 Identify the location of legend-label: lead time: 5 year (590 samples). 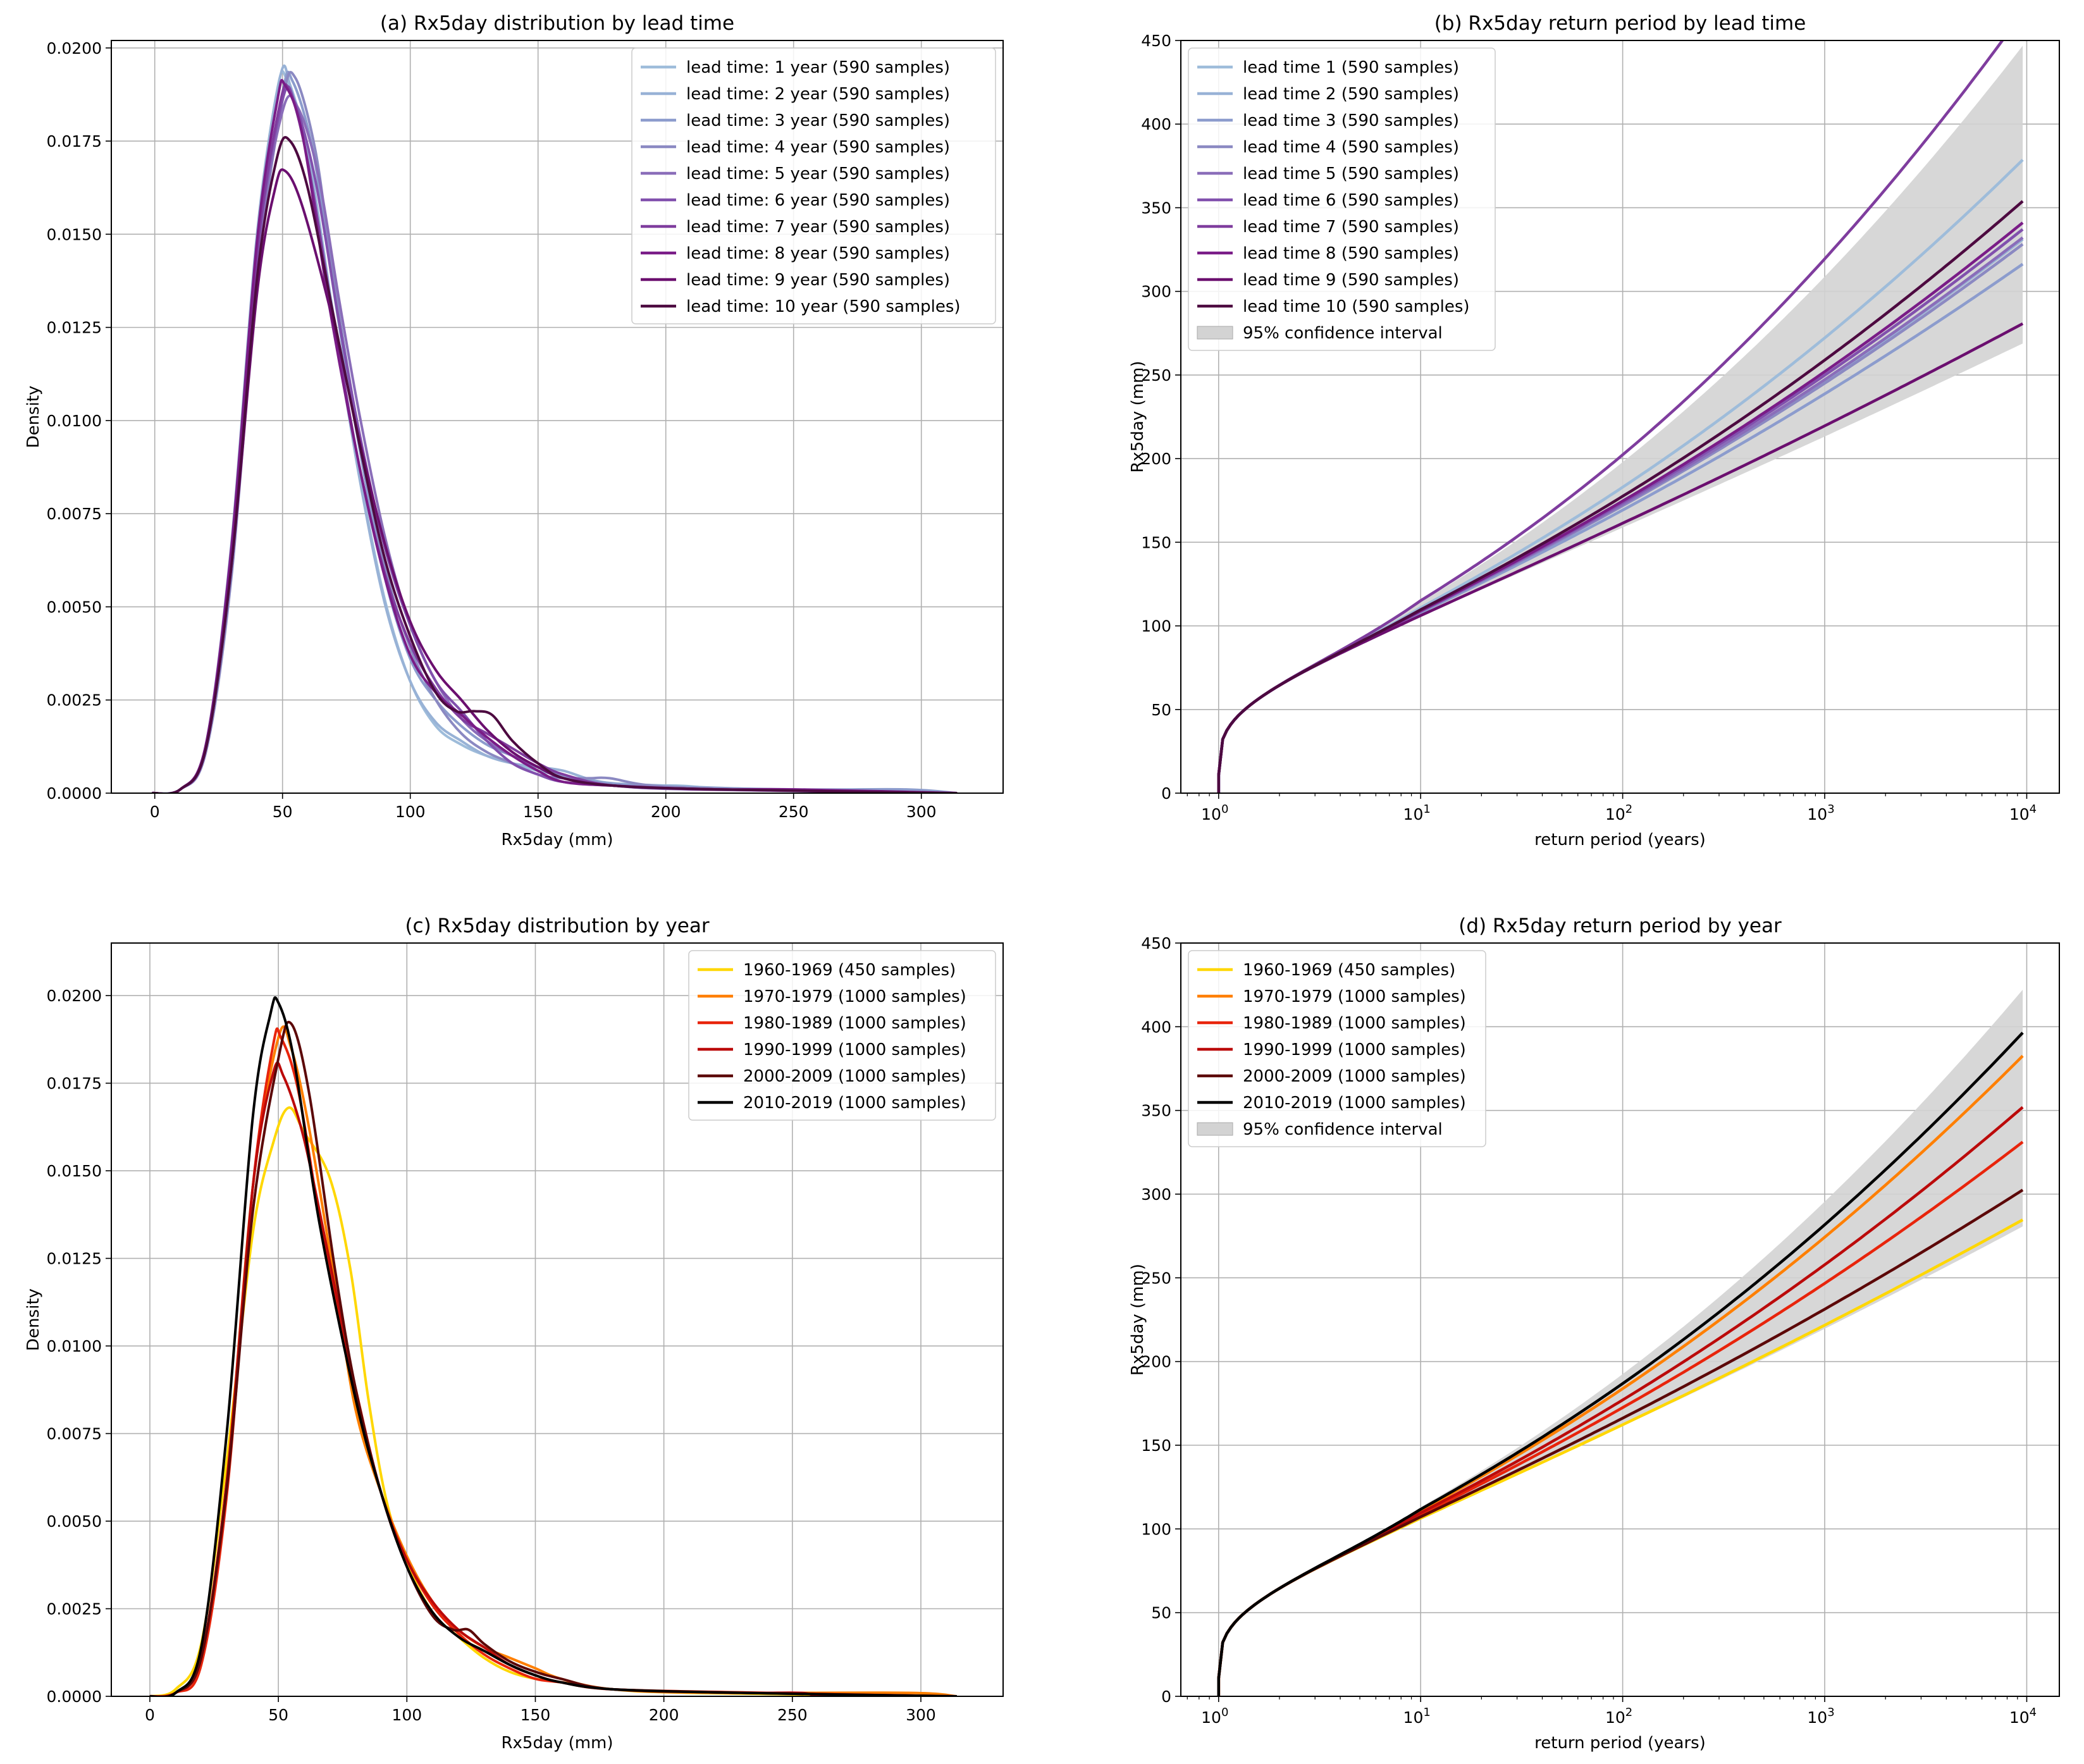
(818, 174).